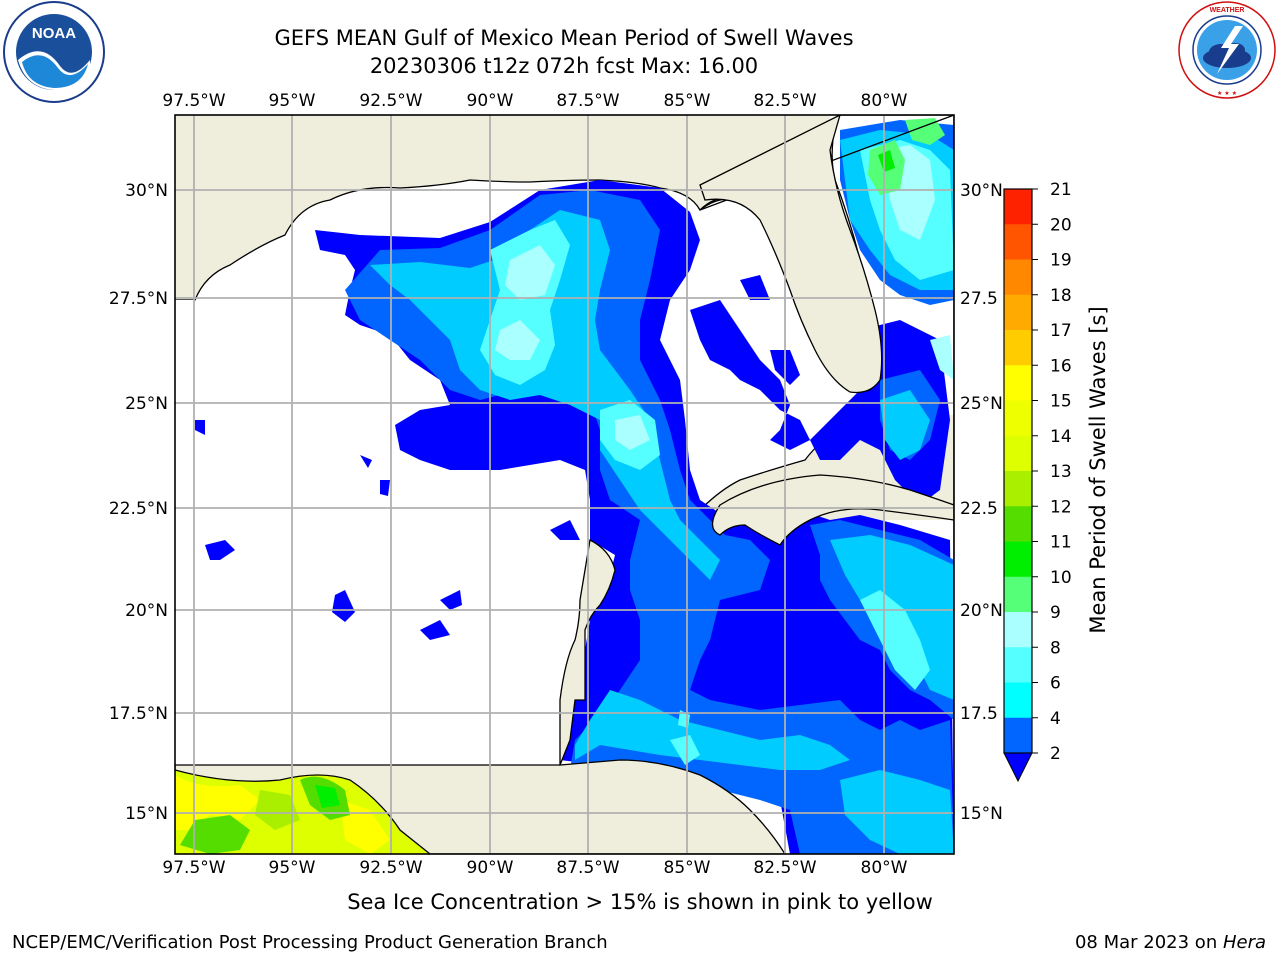 Image resolution: width=1280 pixels, height=960 pixels. I want to click on colorbar-tick-label: 13, so click(1061, 472).